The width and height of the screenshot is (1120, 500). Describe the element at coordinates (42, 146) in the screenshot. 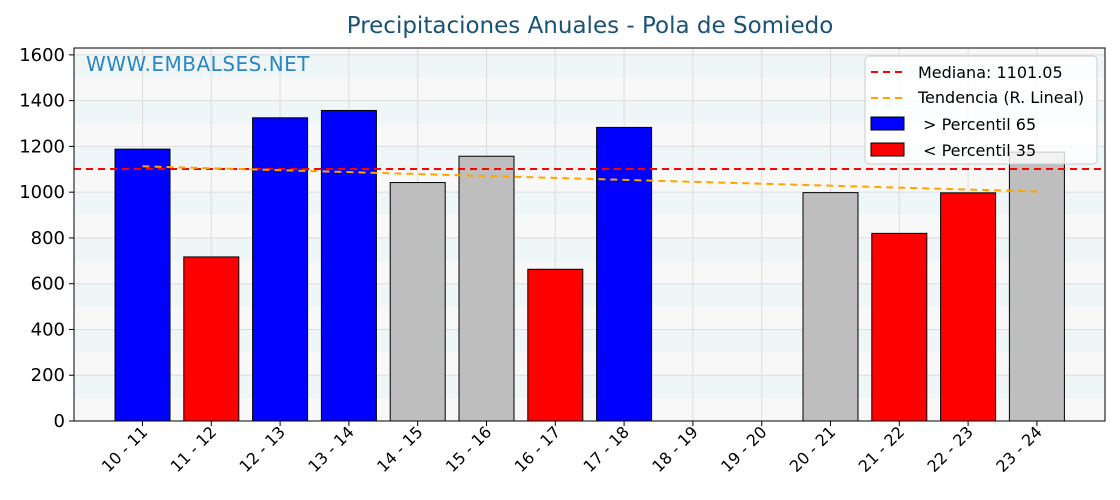

I see `y-tick-label: 1200` at that location.